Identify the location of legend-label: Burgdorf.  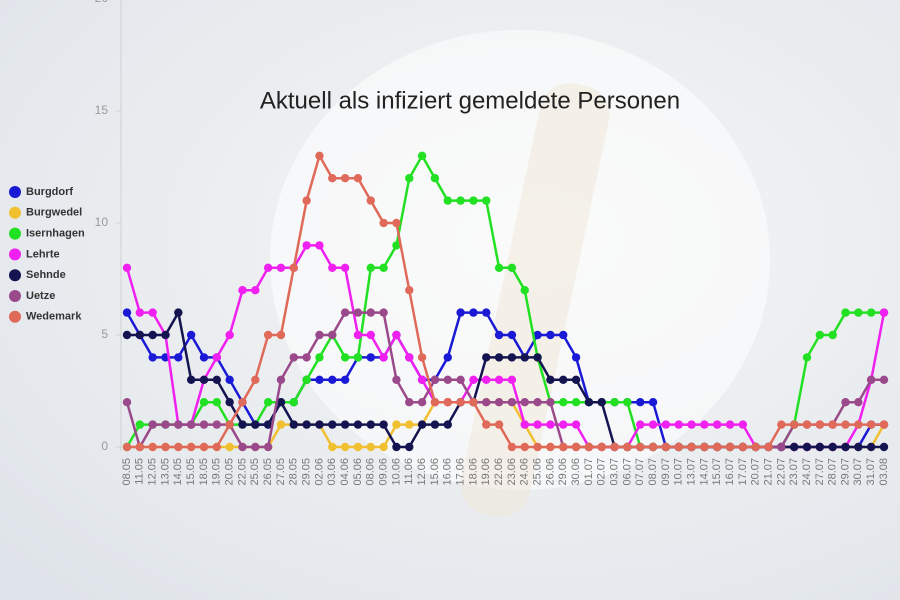
(49, 192).